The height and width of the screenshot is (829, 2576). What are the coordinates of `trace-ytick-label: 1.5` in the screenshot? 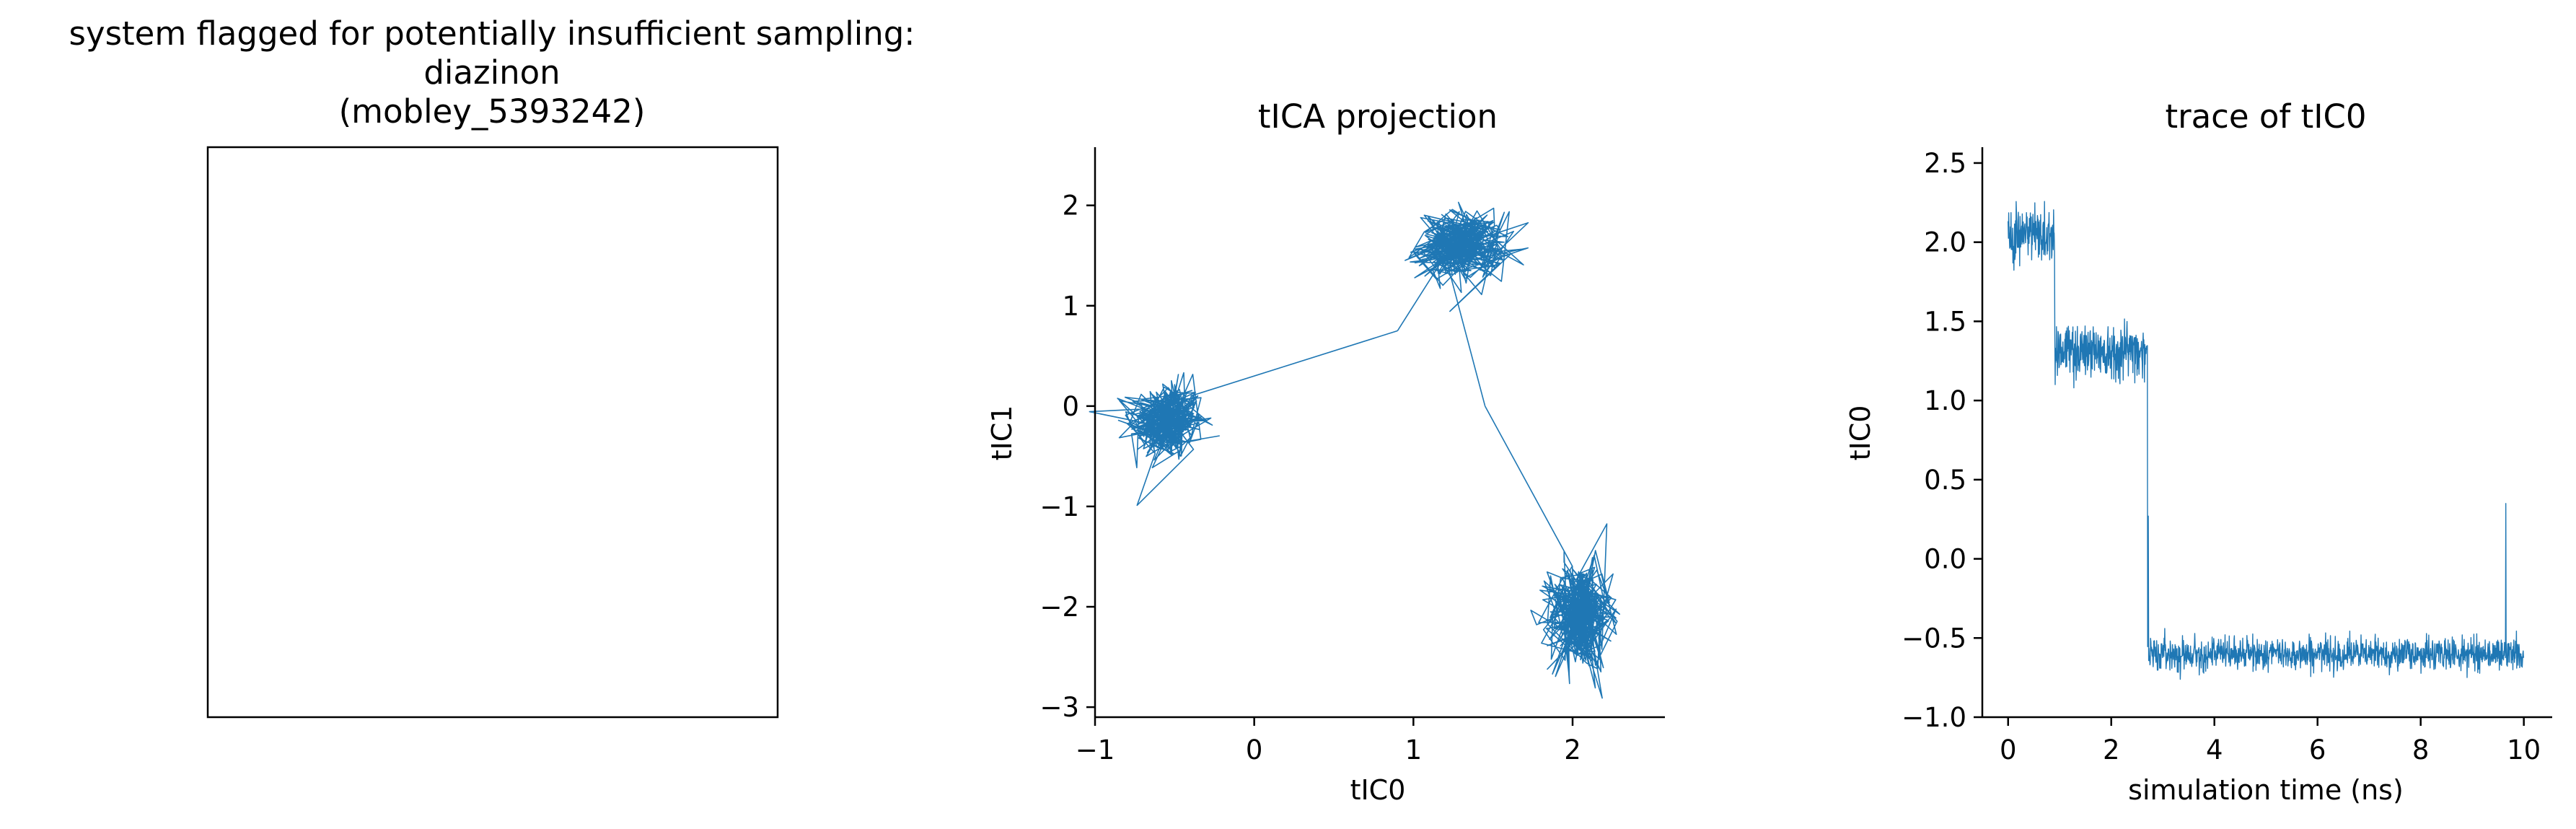 It's located at (1945, 321).